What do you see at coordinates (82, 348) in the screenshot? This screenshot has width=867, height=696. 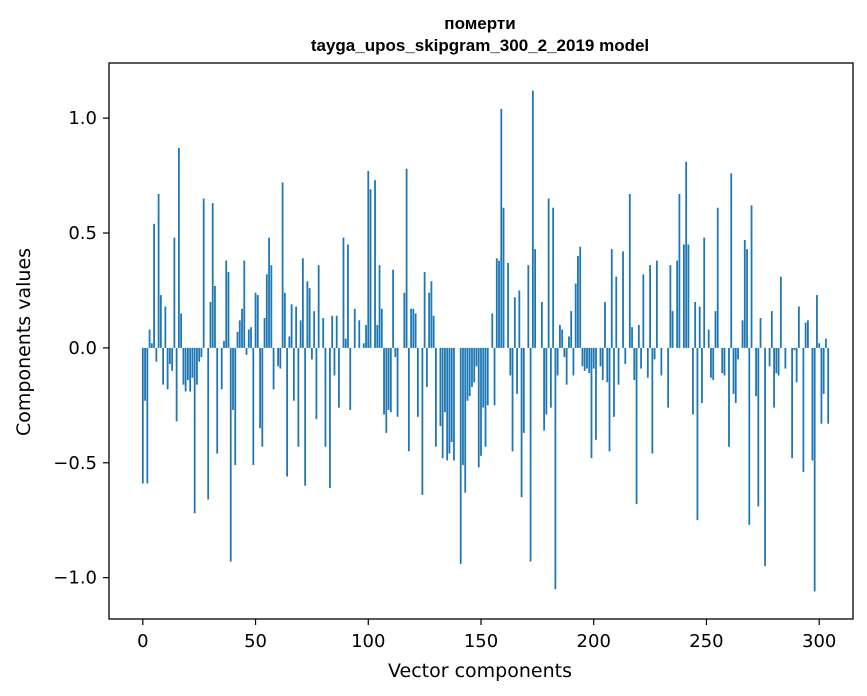 I see `y-tick-label: 0.0` at bounding box center [82, 348].